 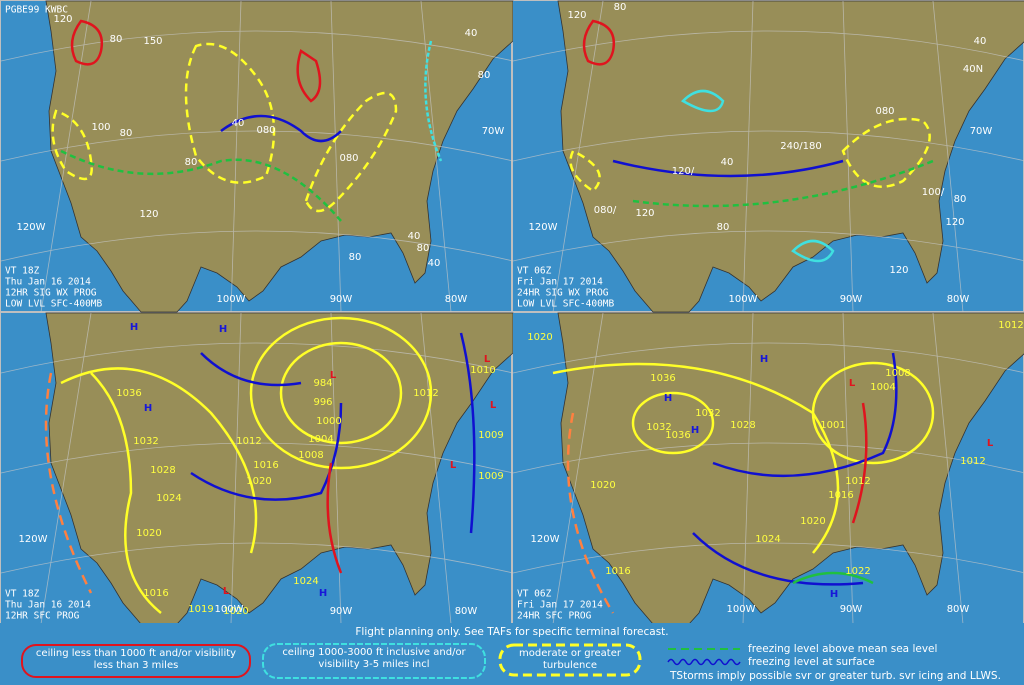 I want to click on coordinate-label: 80W, so click(x=456, y=299).